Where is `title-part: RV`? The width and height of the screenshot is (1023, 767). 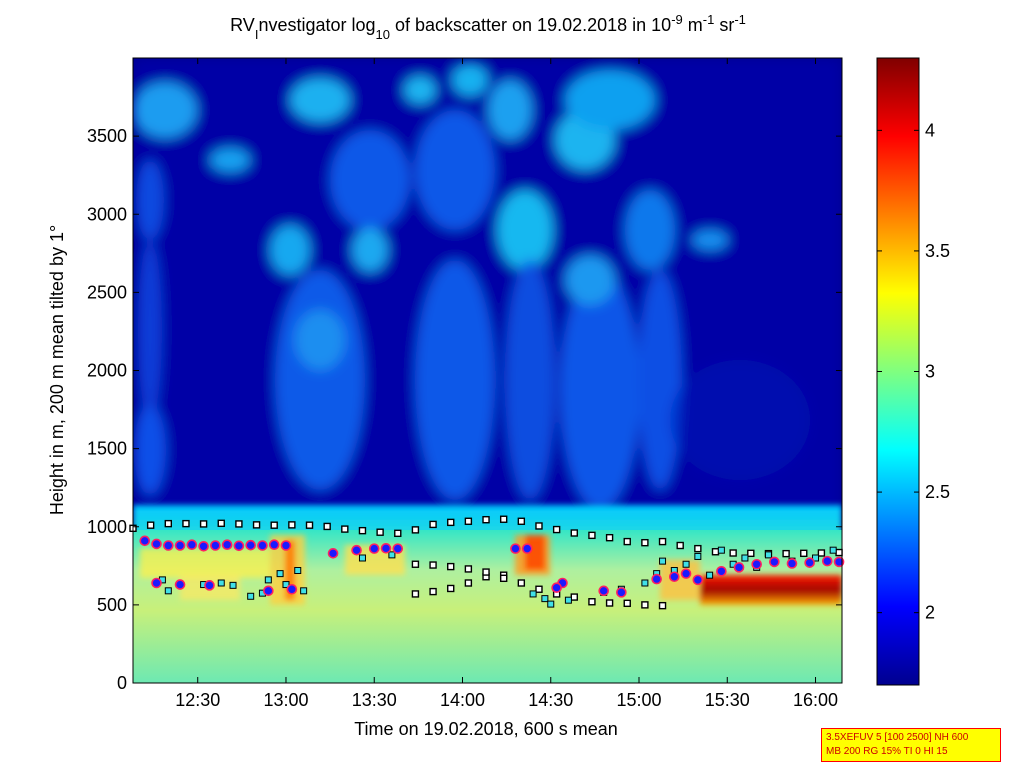
title-part: RV is located at coordinates (242, 25).